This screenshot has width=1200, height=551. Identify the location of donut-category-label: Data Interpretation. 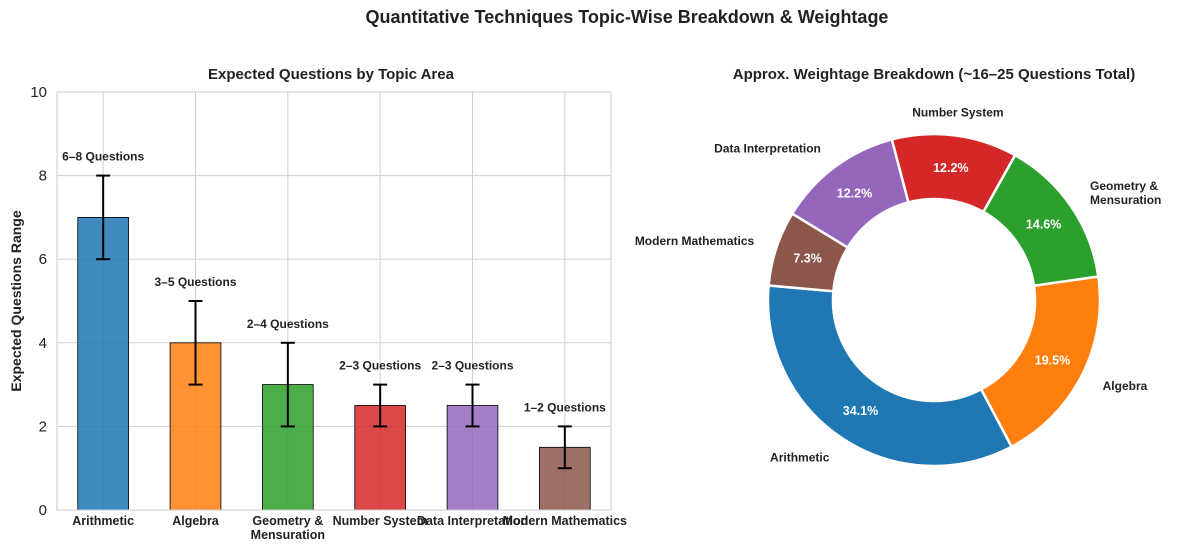
(767, 148).